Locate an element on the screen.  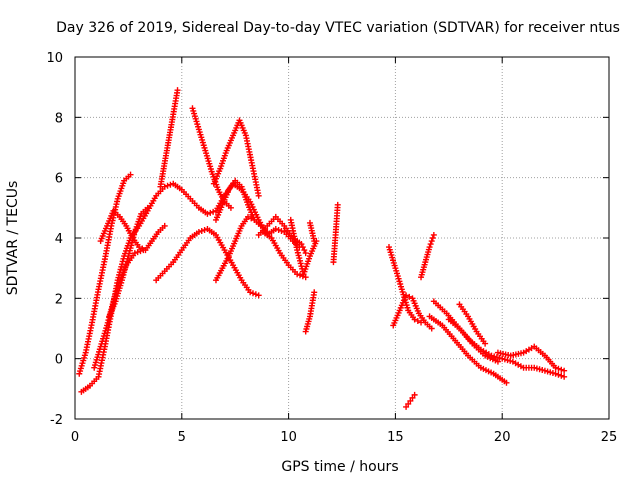
series-arc-k is located at coordinates (235, 200).